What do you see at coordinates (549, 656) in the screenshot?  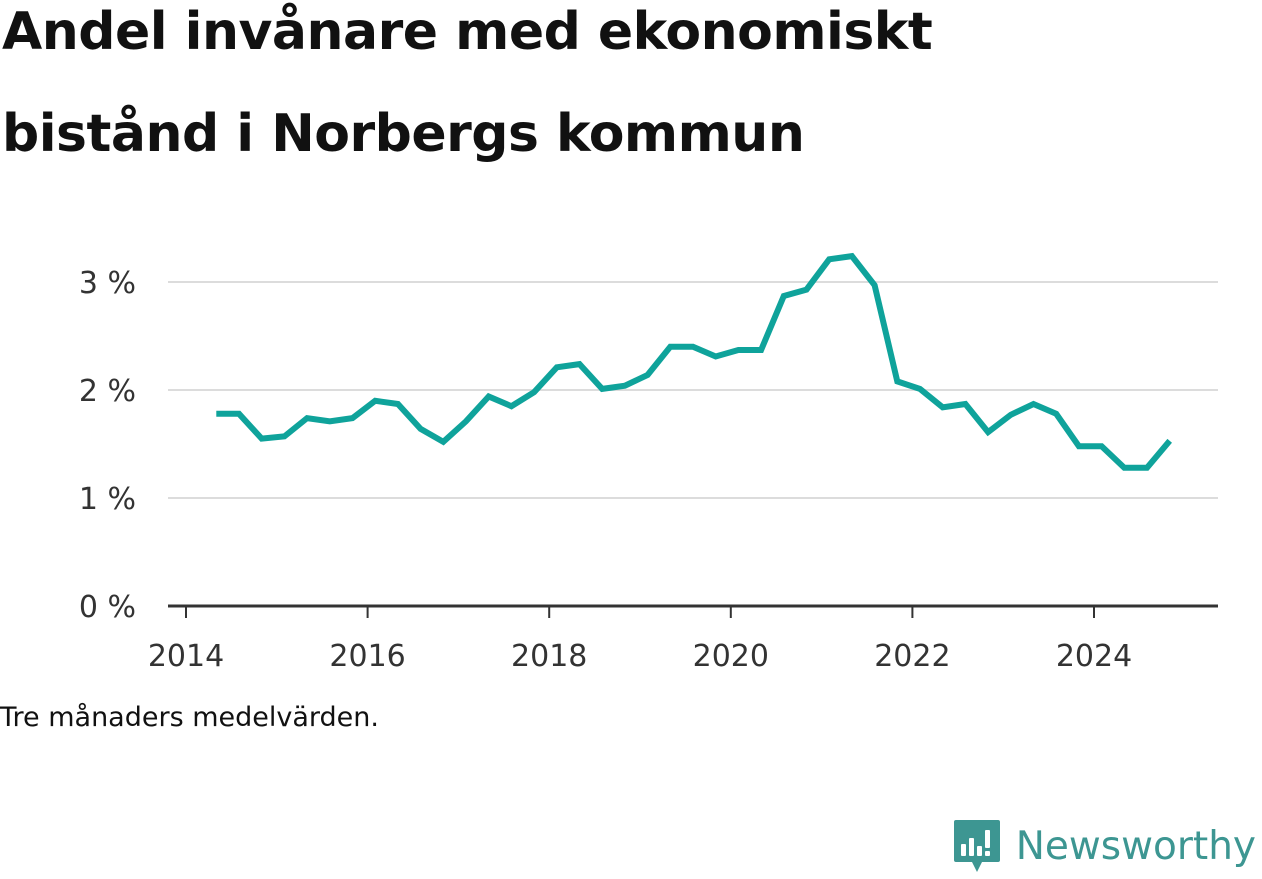 I see `x-tick-label: 2018` at bounding box center [549, 656].